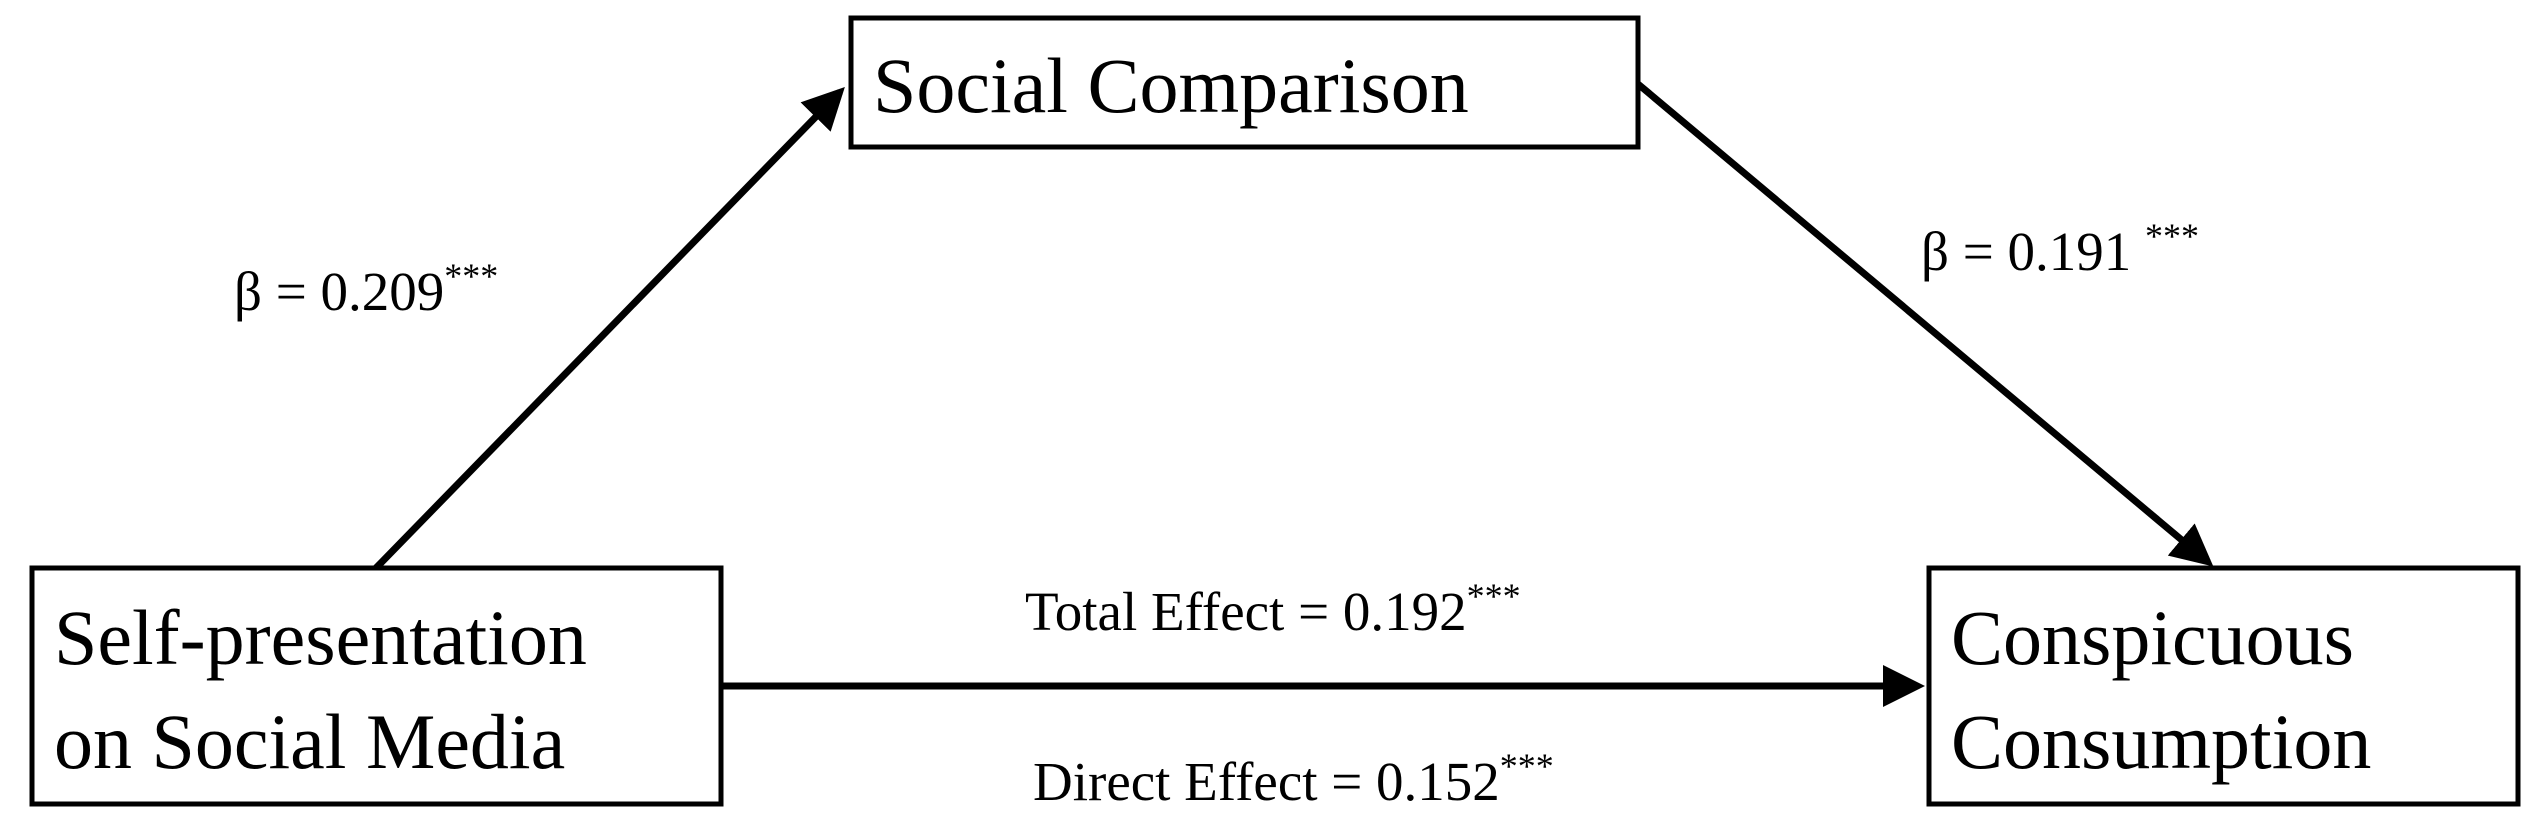  Describe the element at coordinates (309, 741) in the screenshot. I see `node-label: on Social Media` at that location.